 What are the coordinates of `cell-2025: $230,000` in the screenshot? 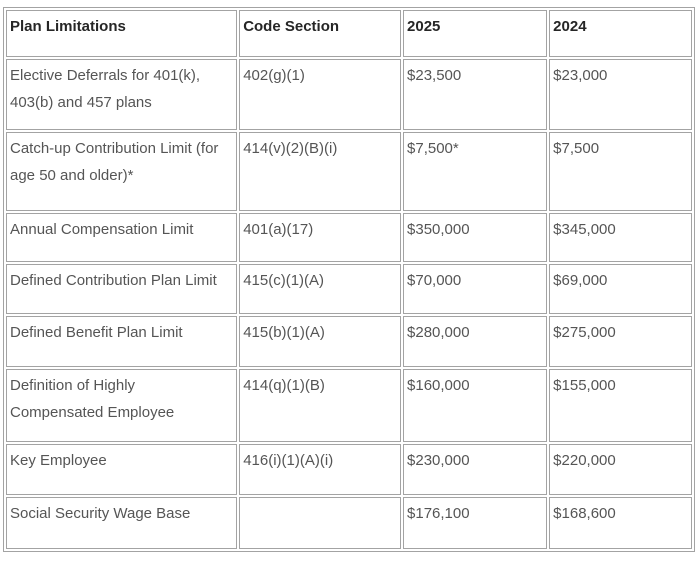 It's located at (475, 469).